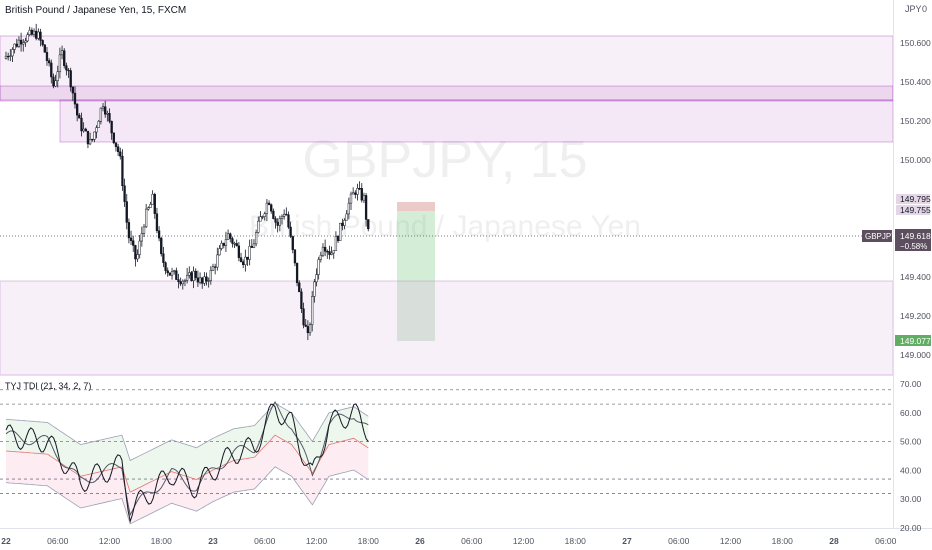 The height and width of the screenshot is (550, 932). I want to click on time-tick-label: 12:00, so click(731, 541).